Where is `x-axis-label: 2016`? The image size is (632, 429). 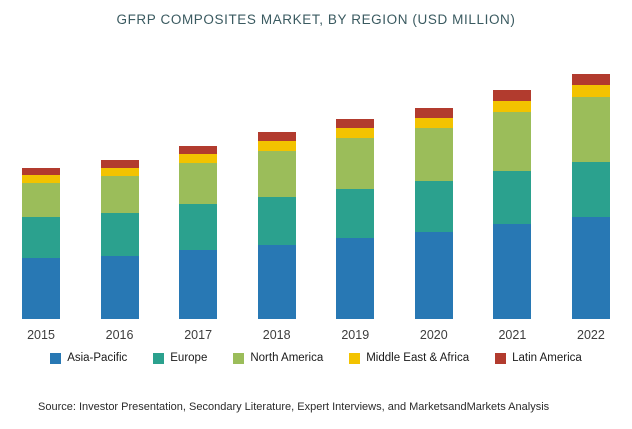
x-axis-label: 2016 is located at coordinates (119, 335).